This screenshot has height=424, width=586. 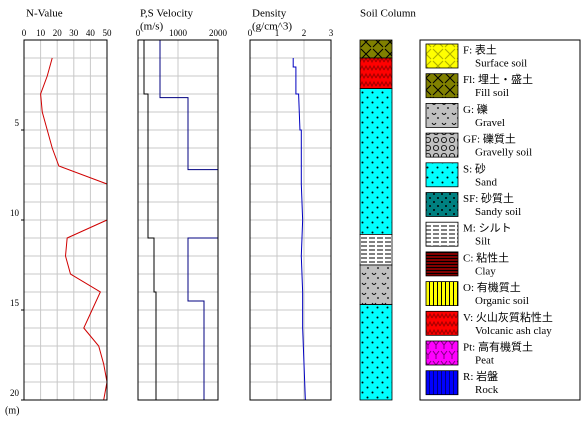 What do you see at coordinates (487, 390) in the screenshot?
I see `legend-sublabel: Rock` at bounding box center [487, 390].